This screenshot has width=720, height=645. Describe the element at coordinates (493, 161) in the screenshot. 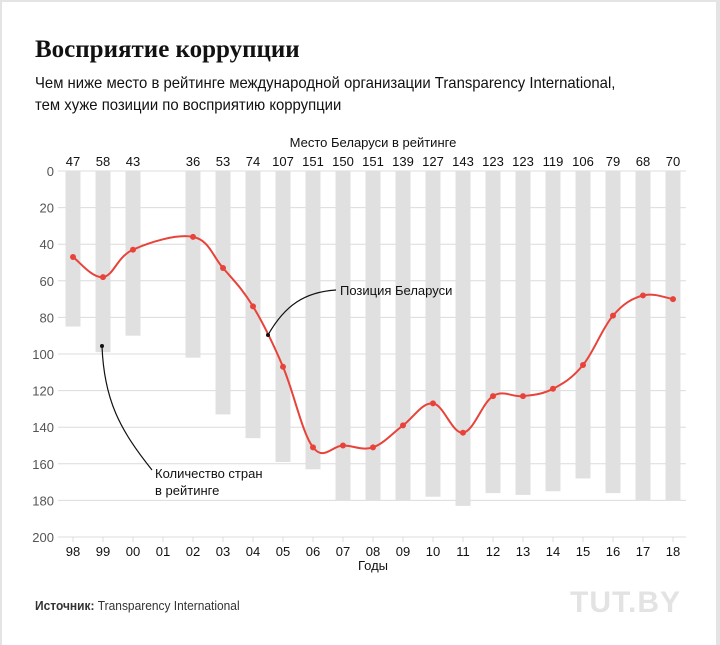

I see `top-rank-label: 123` at that location.